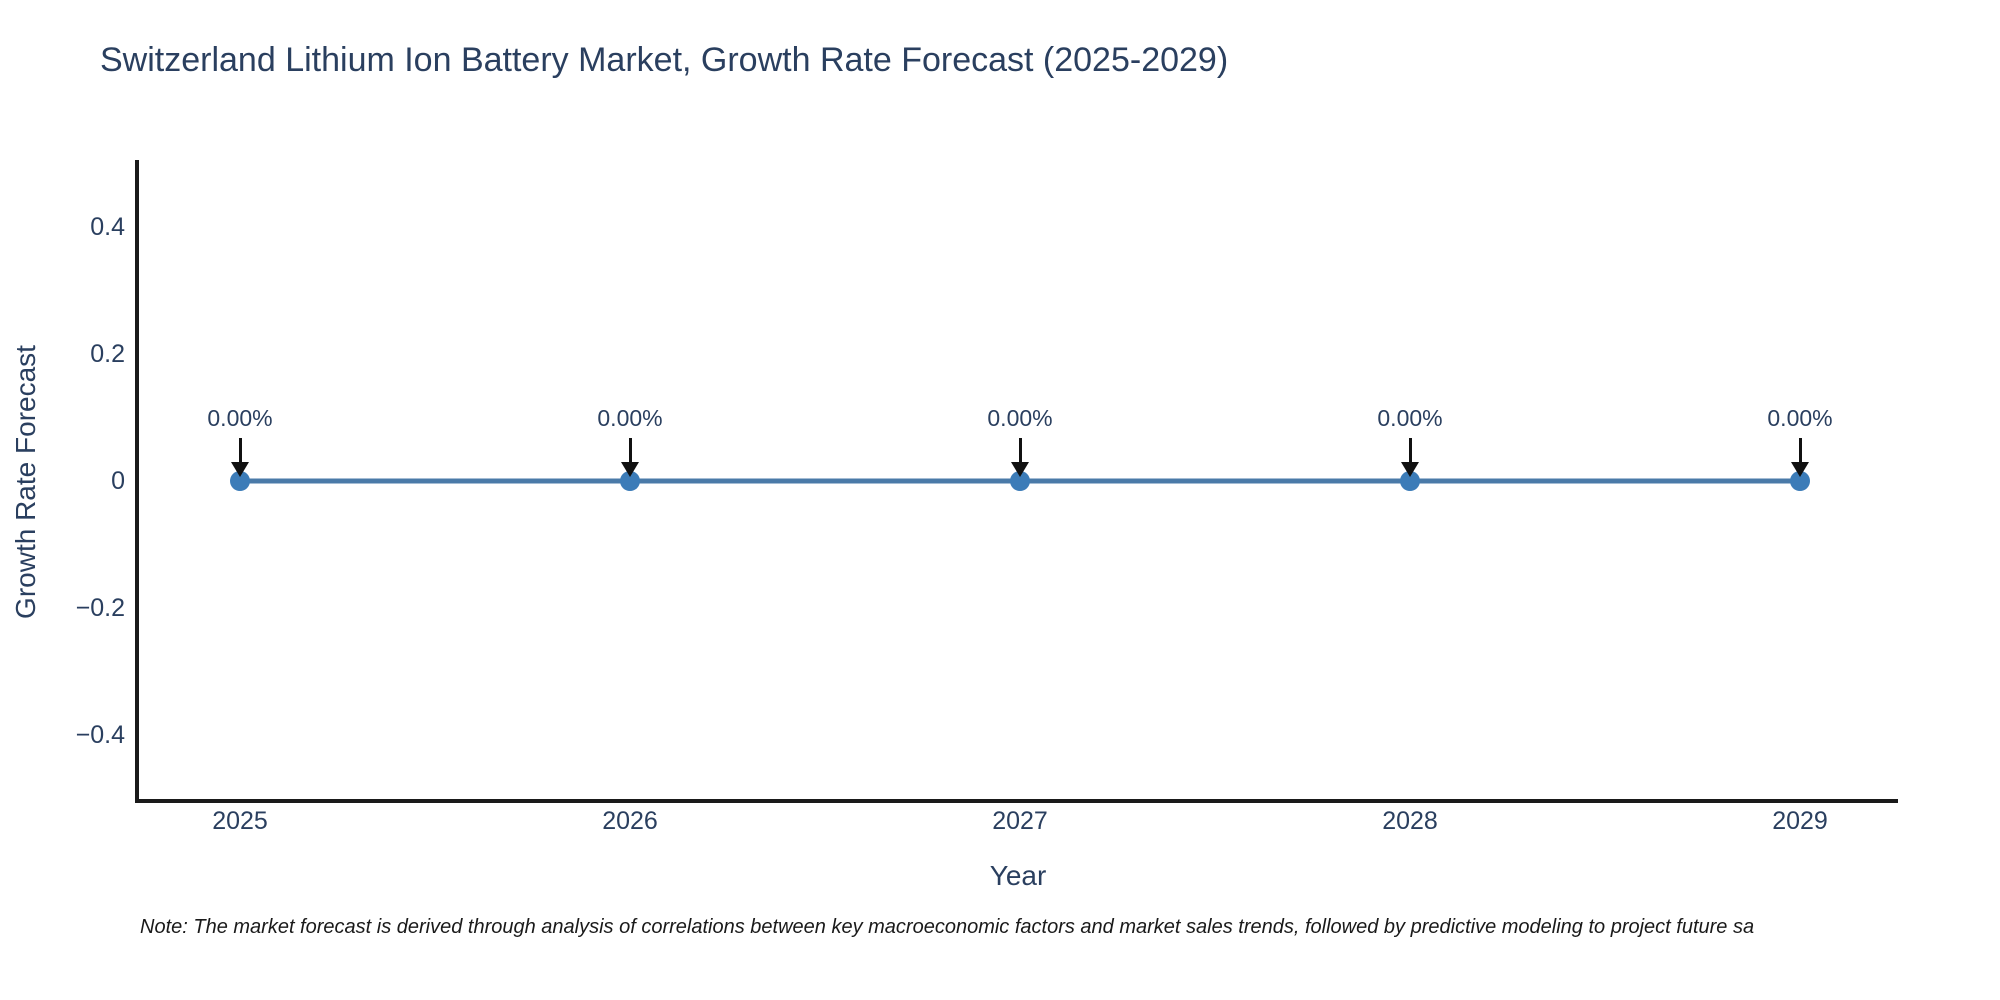 The width and height of the screenshot is (2000, 1000). Describe the element at coordinates (137, 481) in the screenshot. I see `y-axis-line` at that location.